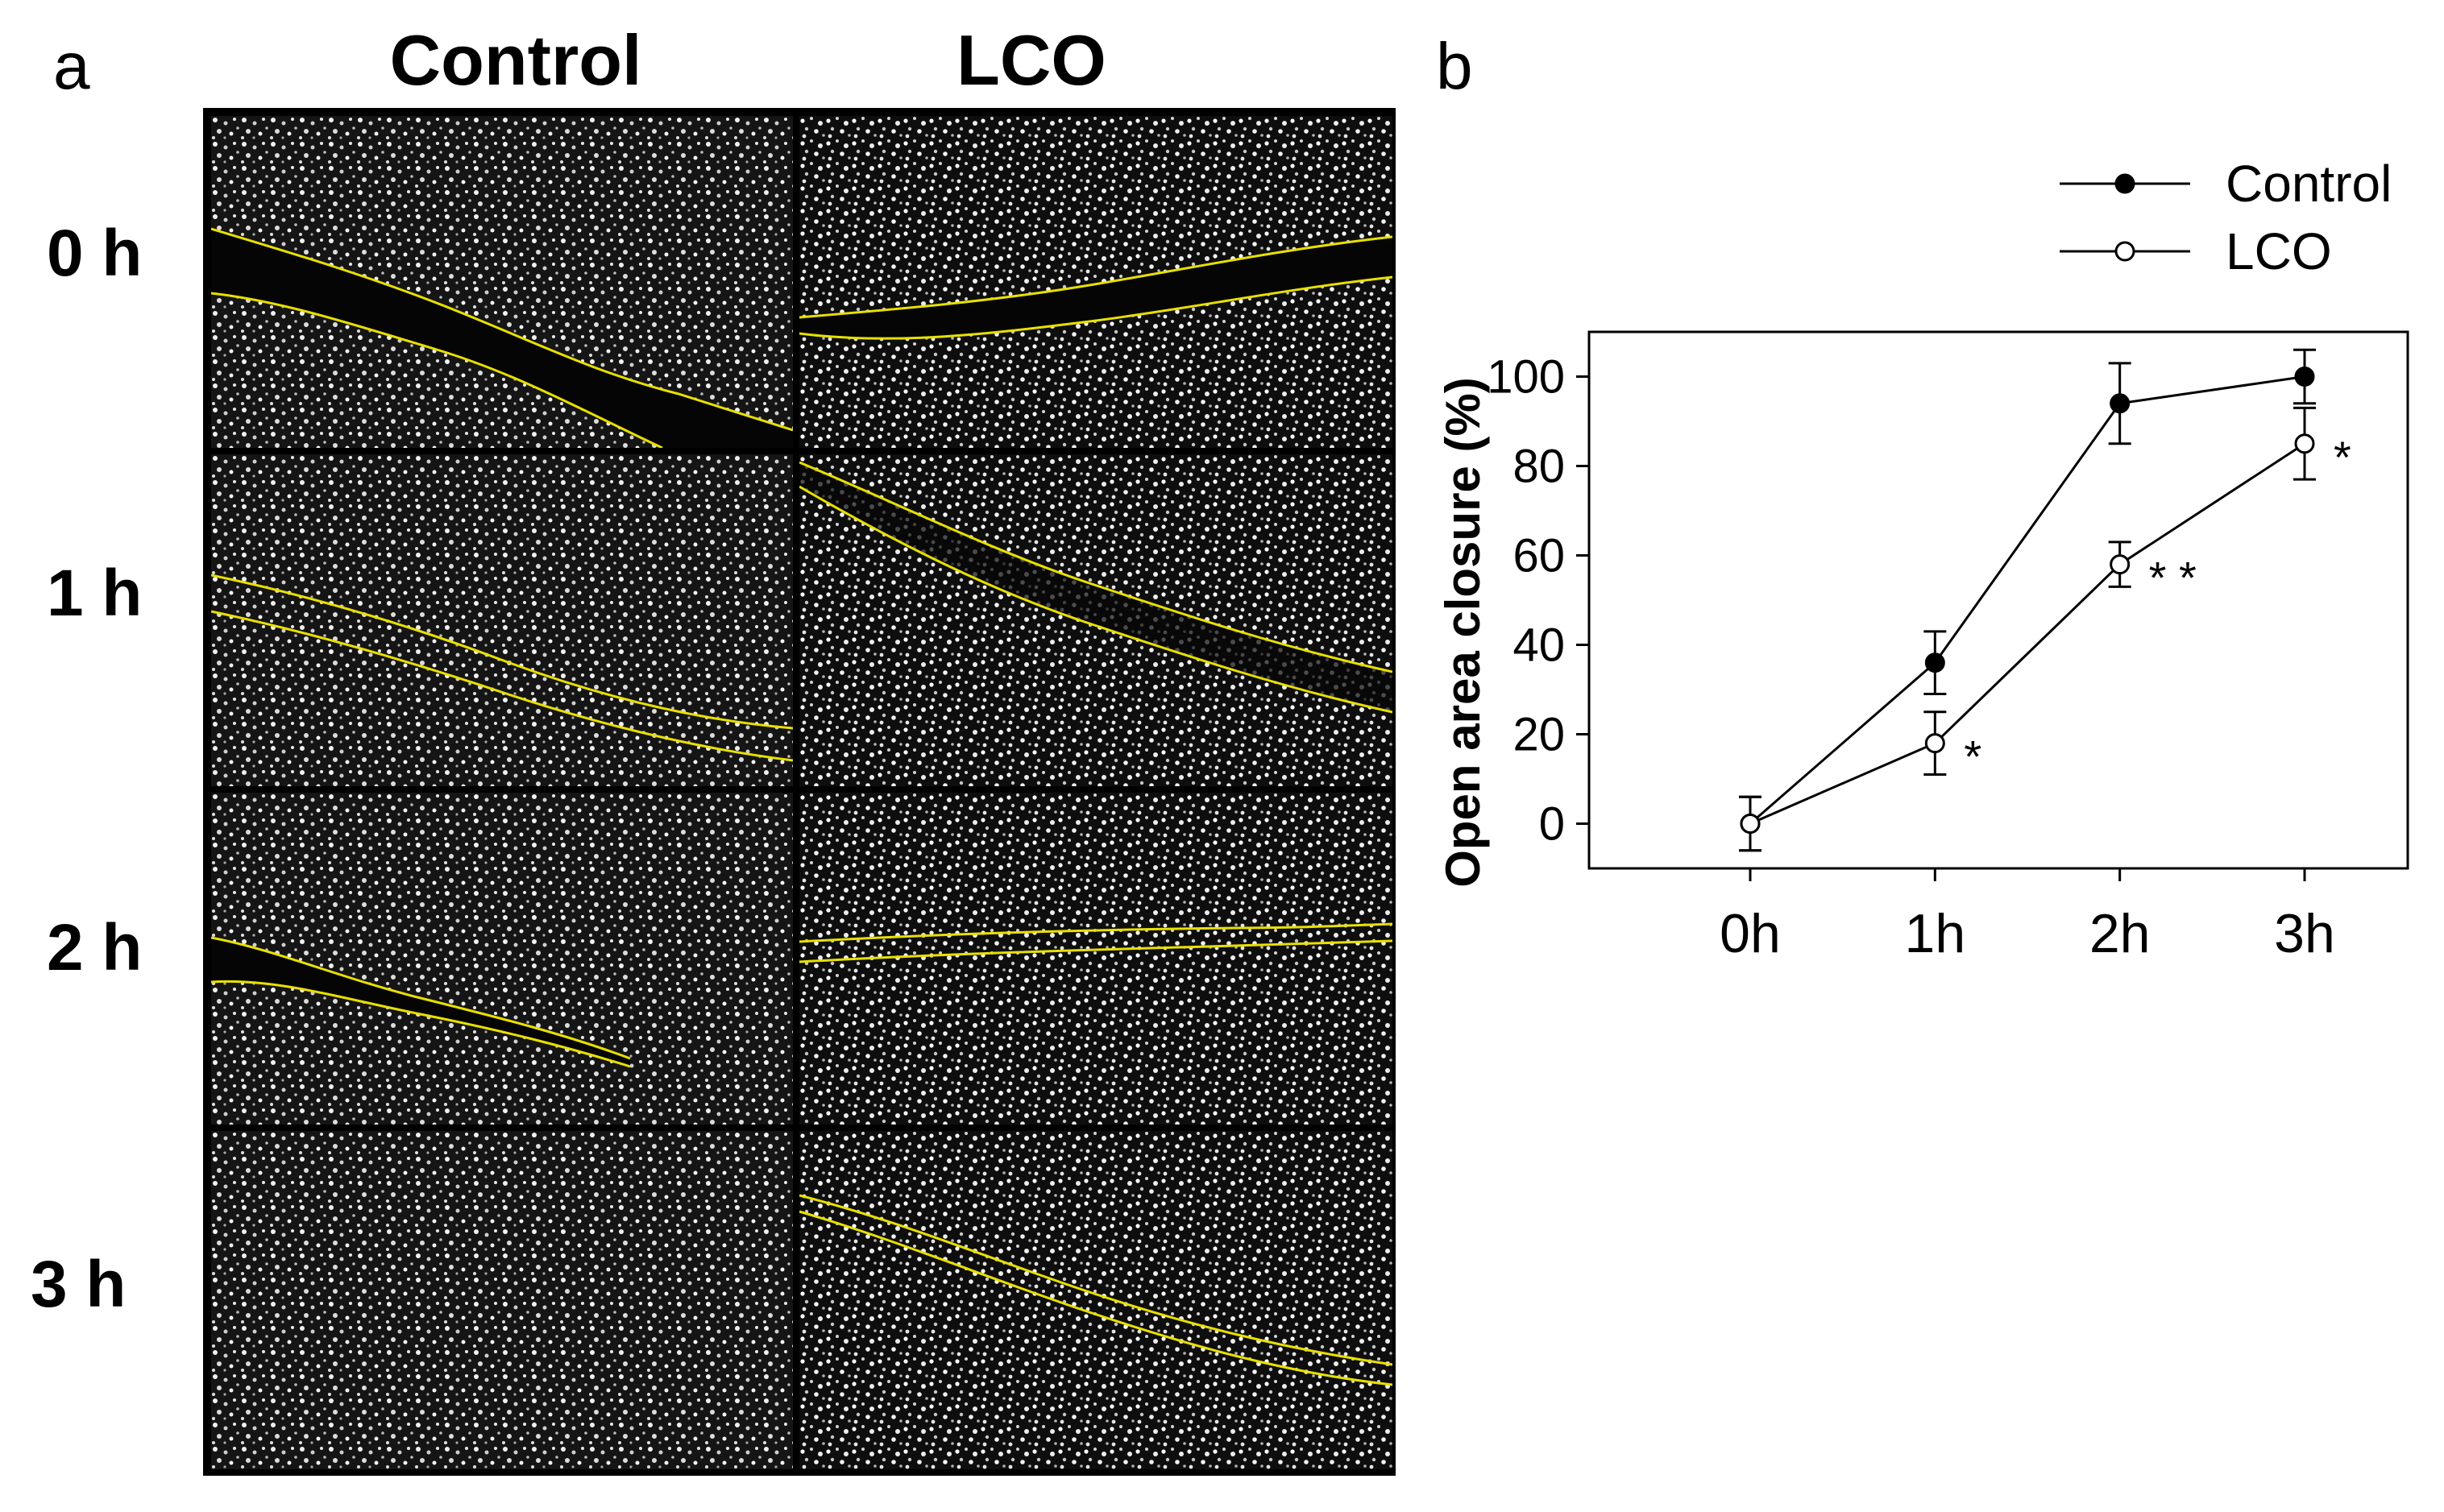 This screenshot has height=1512, width=2444. Describe the element at coordinates (2120, 934) in the screenshot. I see `x-tick-label: 2h` at that location.